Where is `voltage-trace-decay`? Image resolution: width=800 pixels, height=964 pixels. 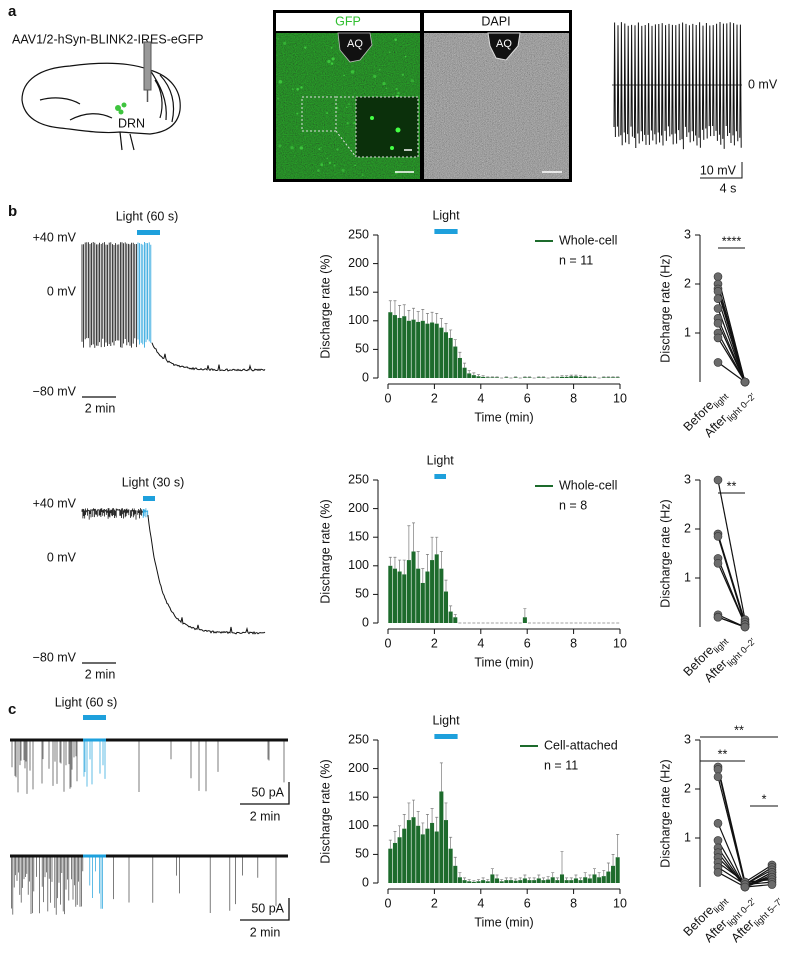
voltage-trace-decay is located at coordinates (206, 575).